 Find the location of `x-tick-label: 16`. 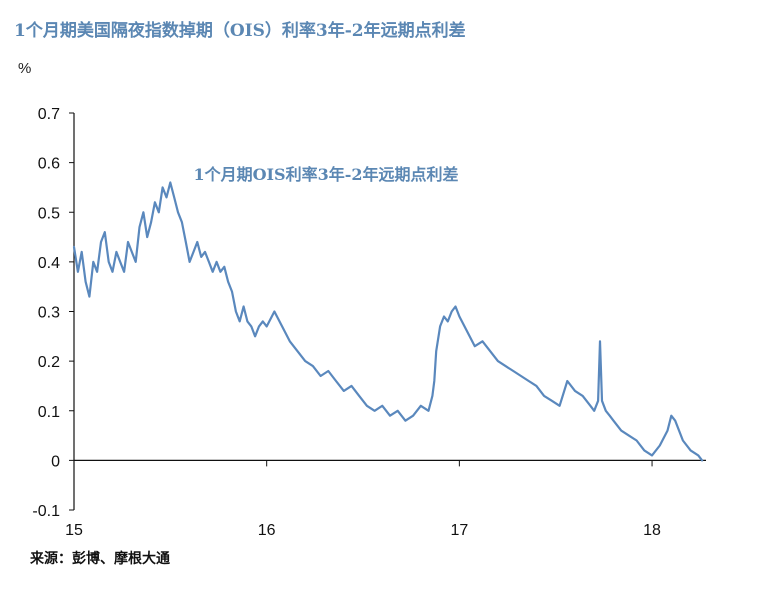

x-tick-label: 16 is located at coordinates (267, 530).